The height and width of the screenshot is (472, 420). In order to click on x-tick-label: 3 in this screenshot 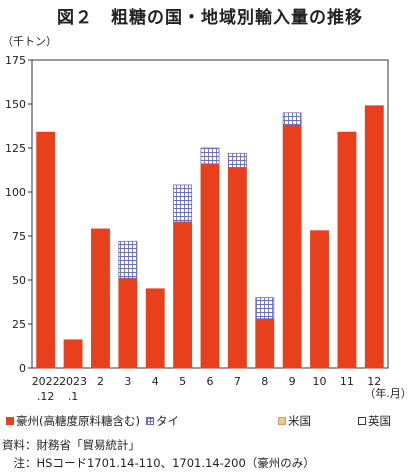, I will do `click(127, 381)`.